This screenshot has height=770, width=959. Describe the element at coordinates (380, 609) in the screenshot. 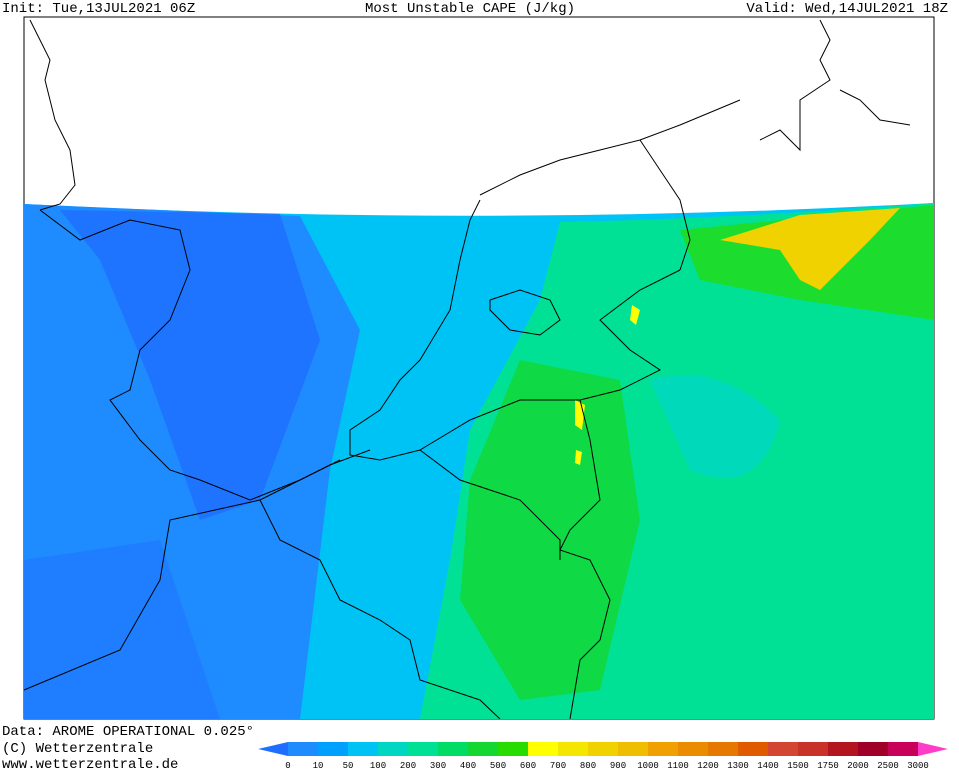

I see `border-fr` at that location.